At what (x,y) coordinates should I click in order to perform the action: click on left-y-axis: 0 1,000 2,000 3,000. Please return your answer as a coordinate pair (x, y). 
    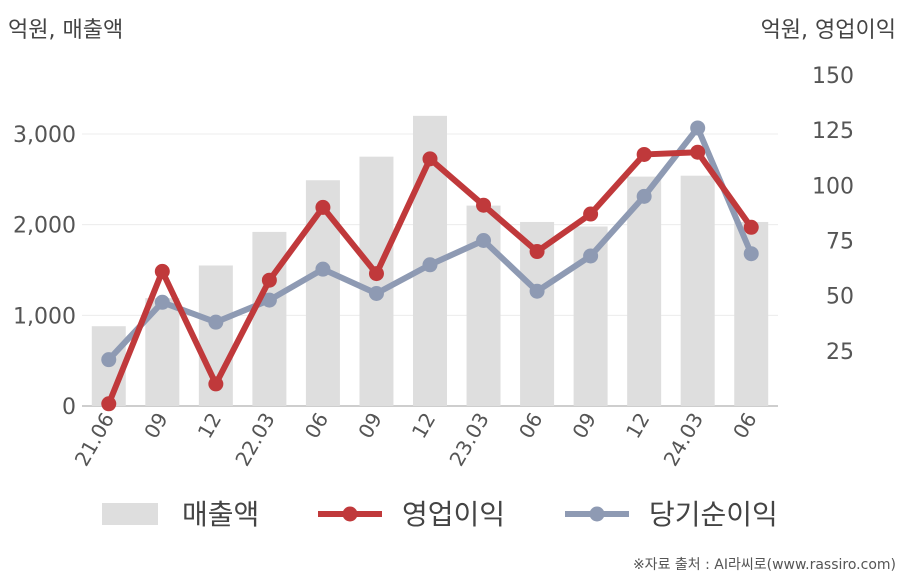
    Looking at the image, I should click on (44, 271).